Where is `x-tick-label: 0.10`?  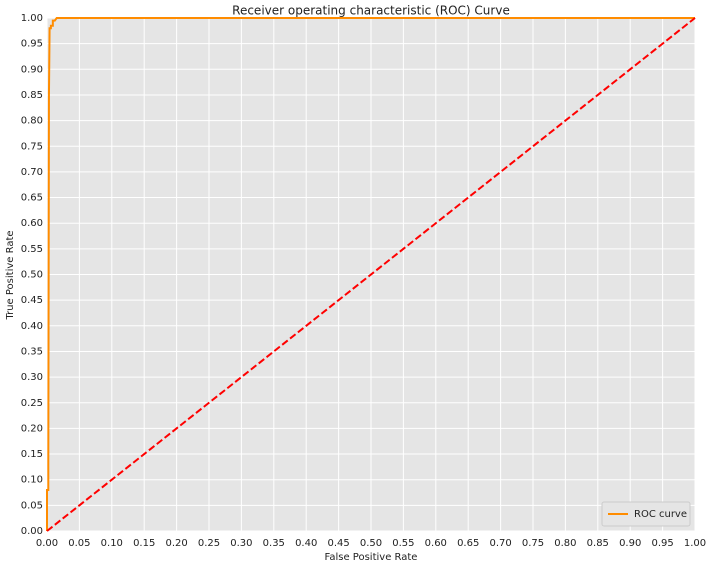 x-tick-label: 0.10 is located at coordinates (112, 543).